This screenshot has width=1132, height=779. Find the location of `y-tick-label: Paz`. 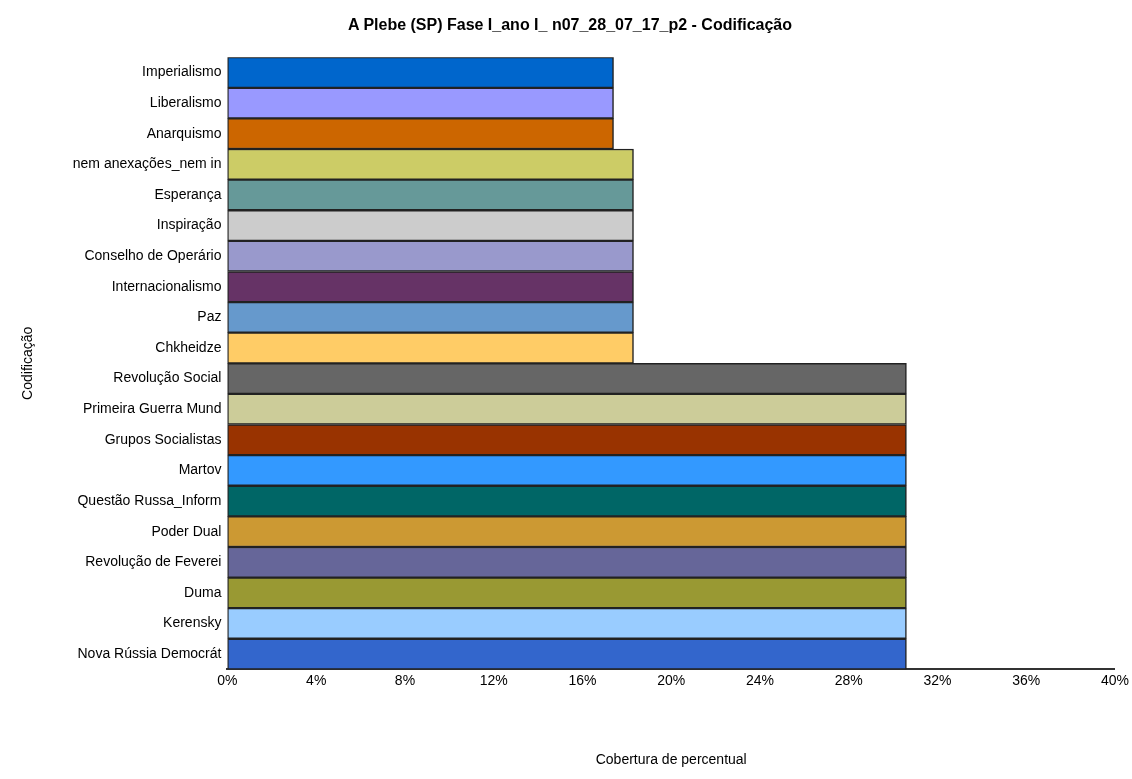

y-tick-label: Paz is located at coordinates (209, 316).